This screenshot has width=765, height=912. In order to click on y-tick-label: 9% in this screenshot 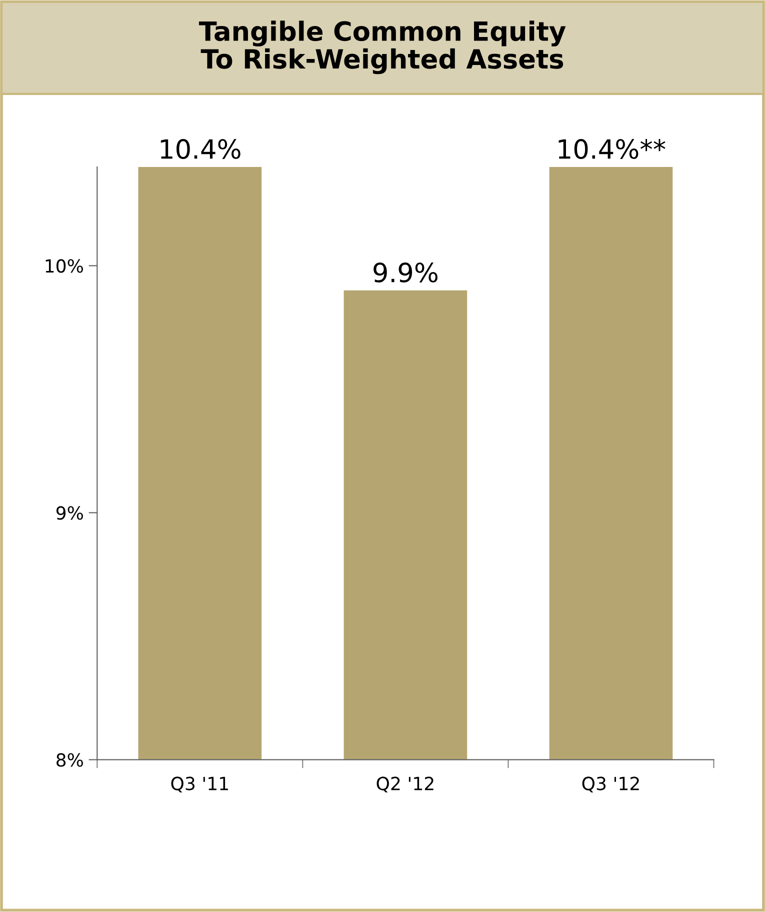, I will do `click(69, 513)`.